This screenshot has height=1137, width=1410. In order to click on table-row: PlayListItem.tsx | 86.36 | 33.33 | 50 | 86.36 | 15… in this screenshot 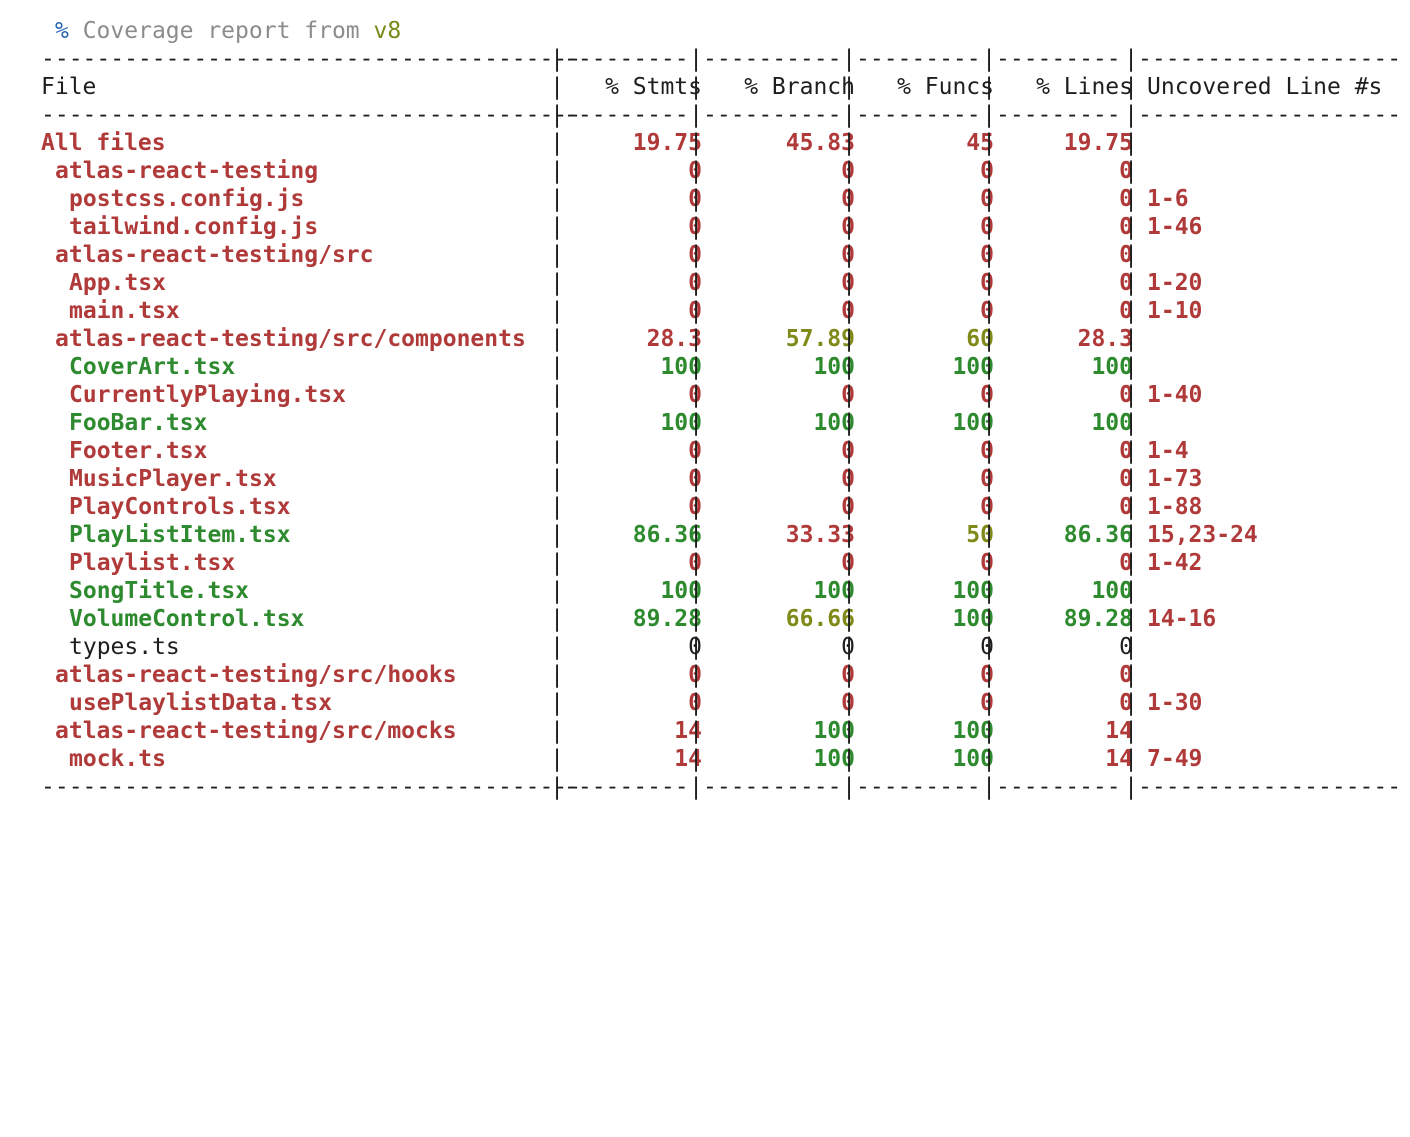, I will do `click(649, 535)`.